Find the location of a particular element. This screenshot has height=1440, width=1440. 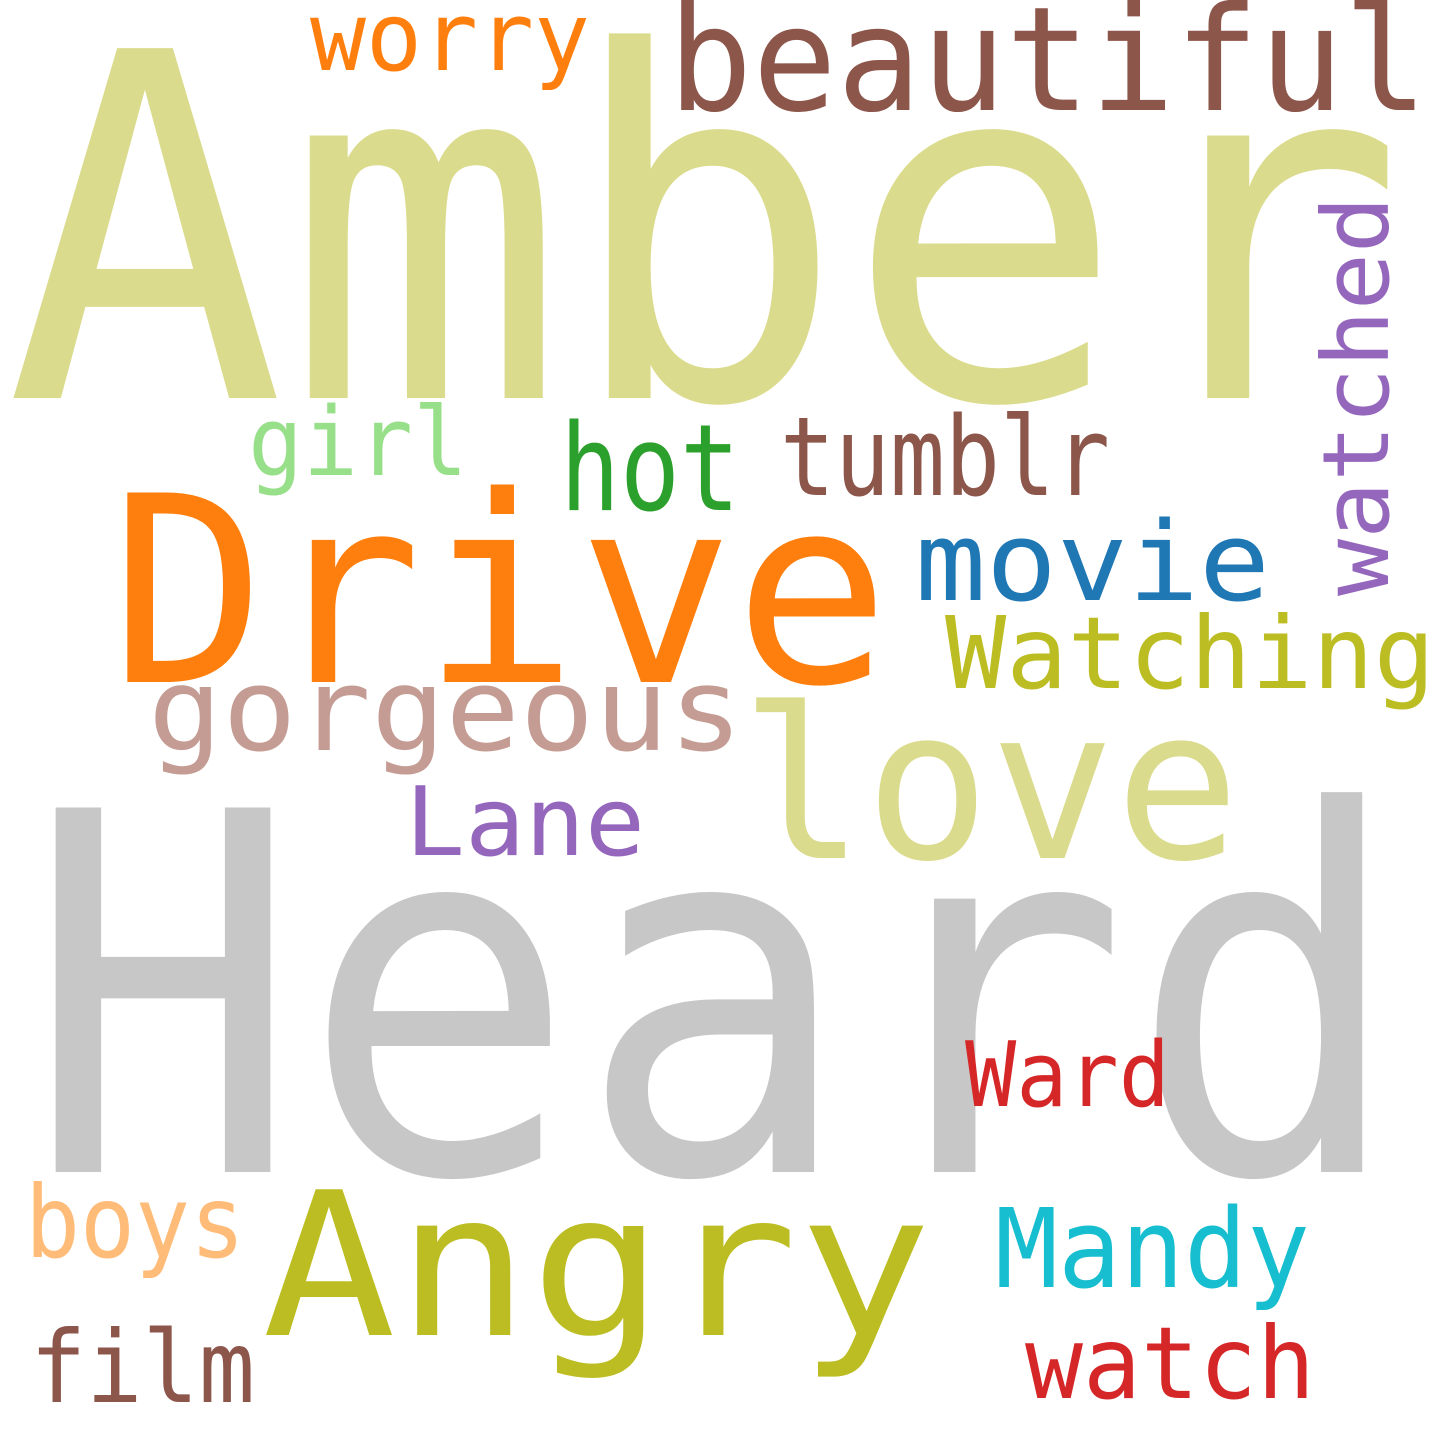

word-love: love is located at coordinates (990, 785).